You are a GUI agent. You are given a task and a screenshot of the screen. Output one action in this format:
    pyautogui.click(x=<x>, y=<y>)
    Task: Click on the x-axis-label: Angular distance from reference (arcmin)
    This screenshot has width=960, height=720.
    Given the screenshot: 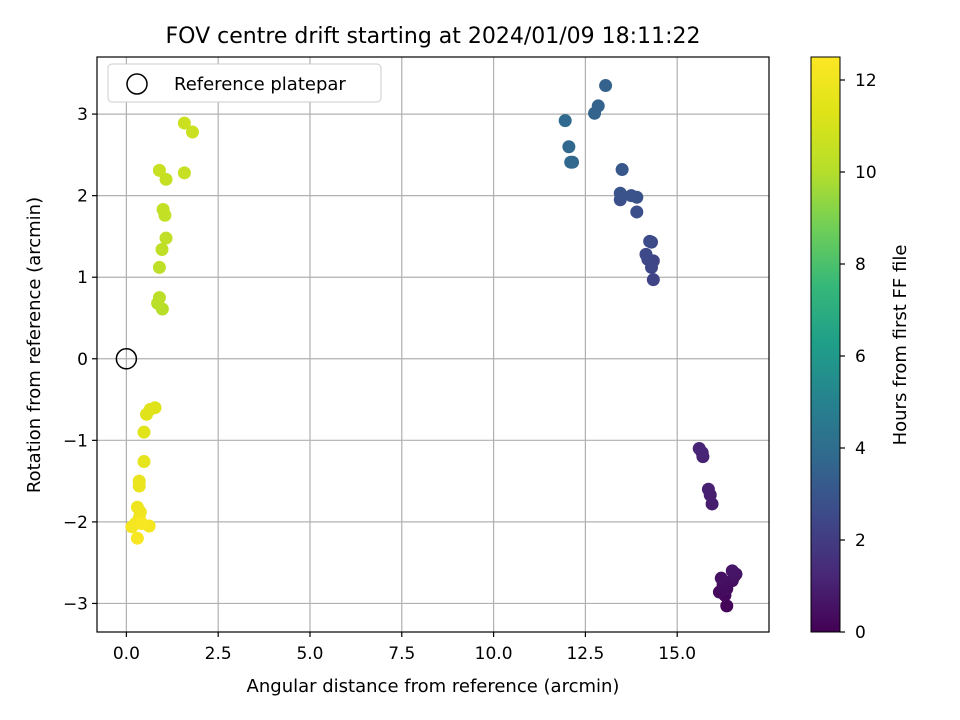 What is the action you would take?
    pyautogui.click(x=433, y=686)
    